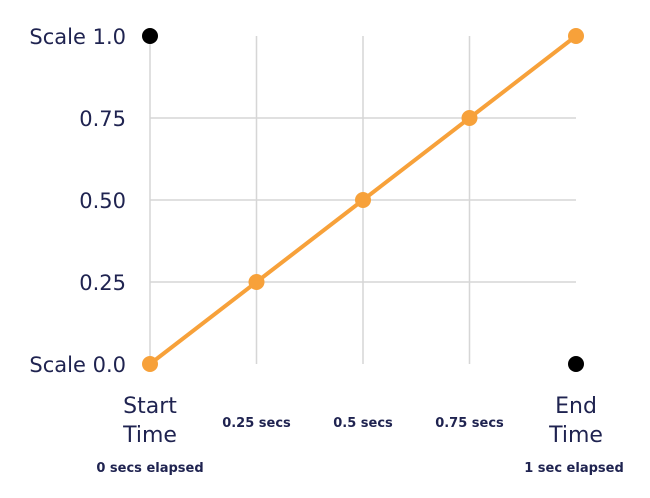 This screenshot has height=498, width=650. Describe the element at coordinates (256, 423) in the screenshot. I see `x-tick-label-0: 0.25 secs` at that location.